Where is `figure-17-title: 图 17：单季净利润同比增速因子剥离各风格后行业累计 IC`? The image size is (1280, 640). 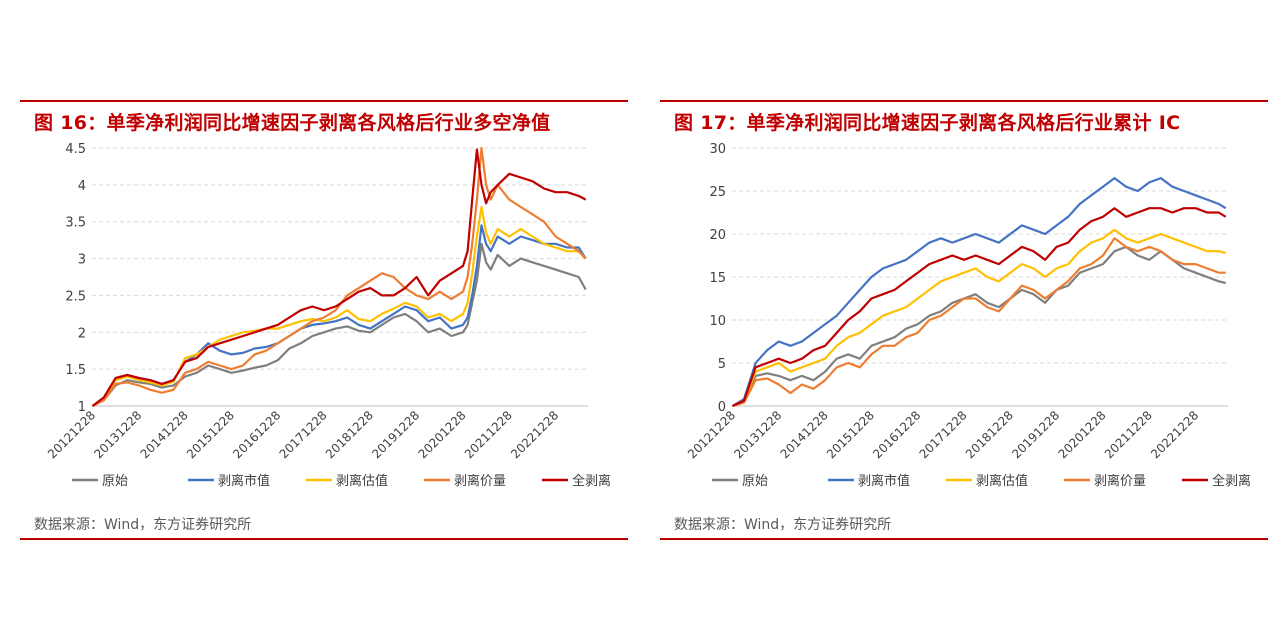
figure-17-title: 图 17：单季净利润同比增速因子剥离各风格后行业累计 IC is located at coordinates (927, 123).